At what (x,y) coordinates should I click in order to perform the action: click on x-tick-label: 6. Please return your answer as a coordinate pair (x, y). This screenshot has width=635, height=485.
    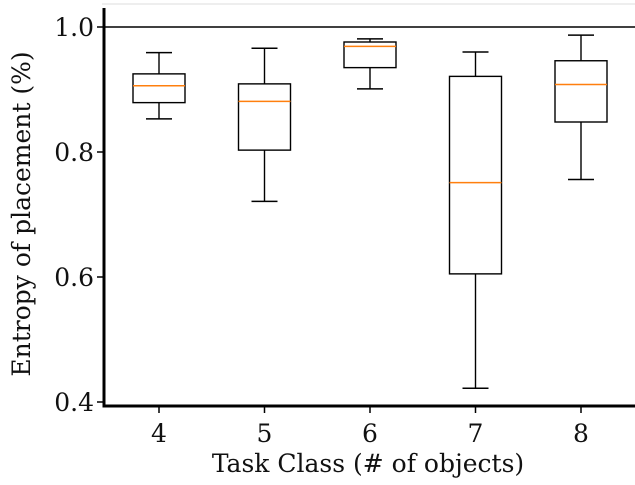
    Looking at the image, I should click on (370, 433).